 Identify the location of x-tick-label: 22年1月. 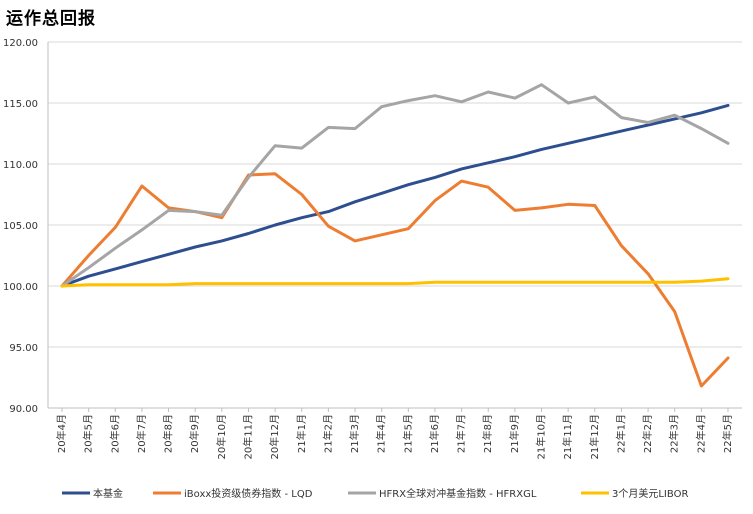
(620, 433).